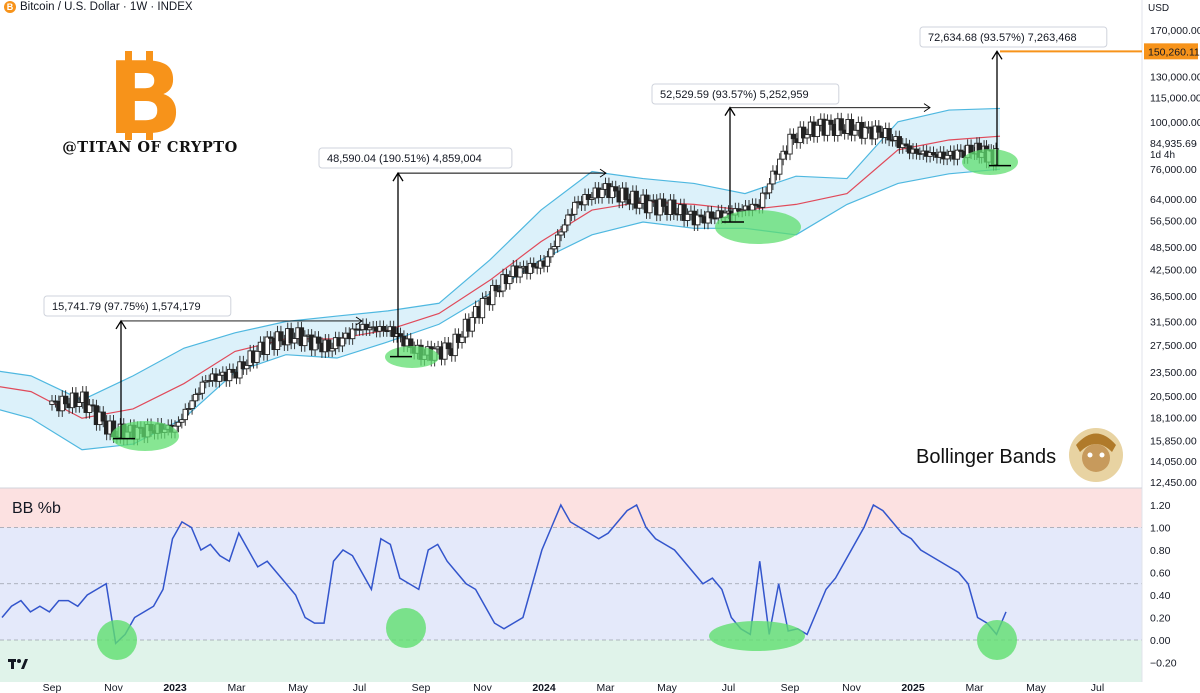 The height and width of the screenshot is (693, 1200). I want to click on chart-header: B Bitcoin / U.S. Dollar · 1W · INDEX, so click(98, 7).